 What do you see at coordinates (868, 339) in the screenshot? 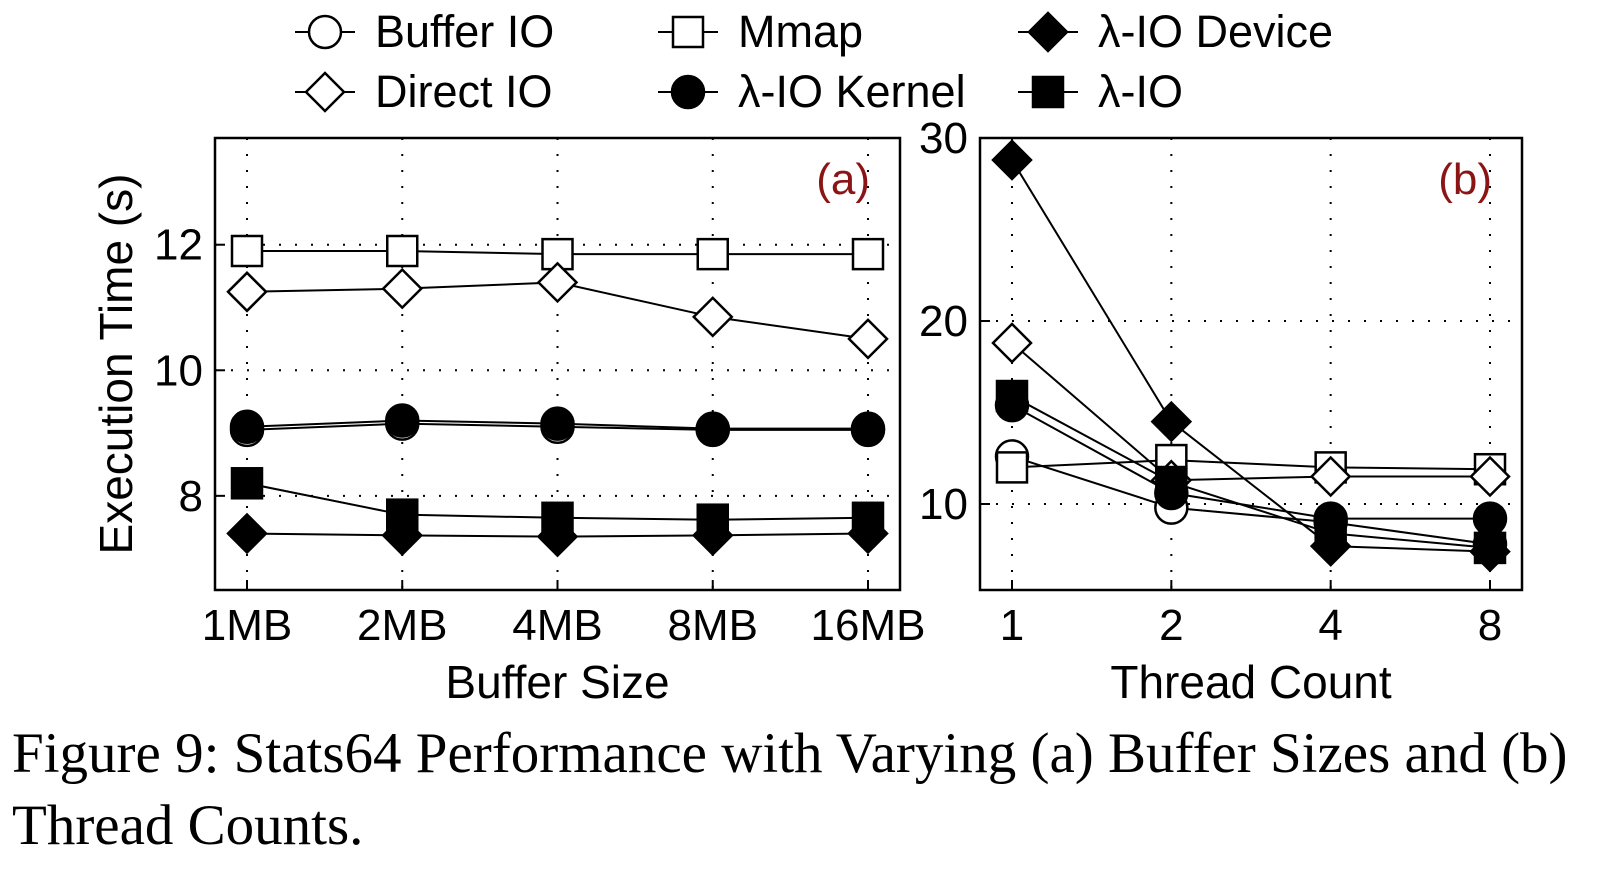
I see `point-direct-io-16mb` at bounding box center [868, 339].